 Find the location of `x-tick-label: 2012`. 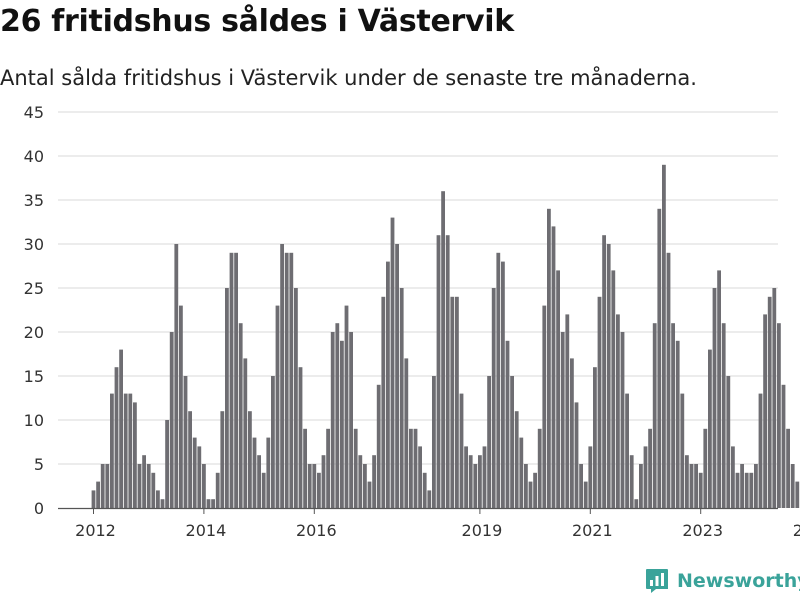

x-tick-label: 2012 is located at coordinates (95, 530).